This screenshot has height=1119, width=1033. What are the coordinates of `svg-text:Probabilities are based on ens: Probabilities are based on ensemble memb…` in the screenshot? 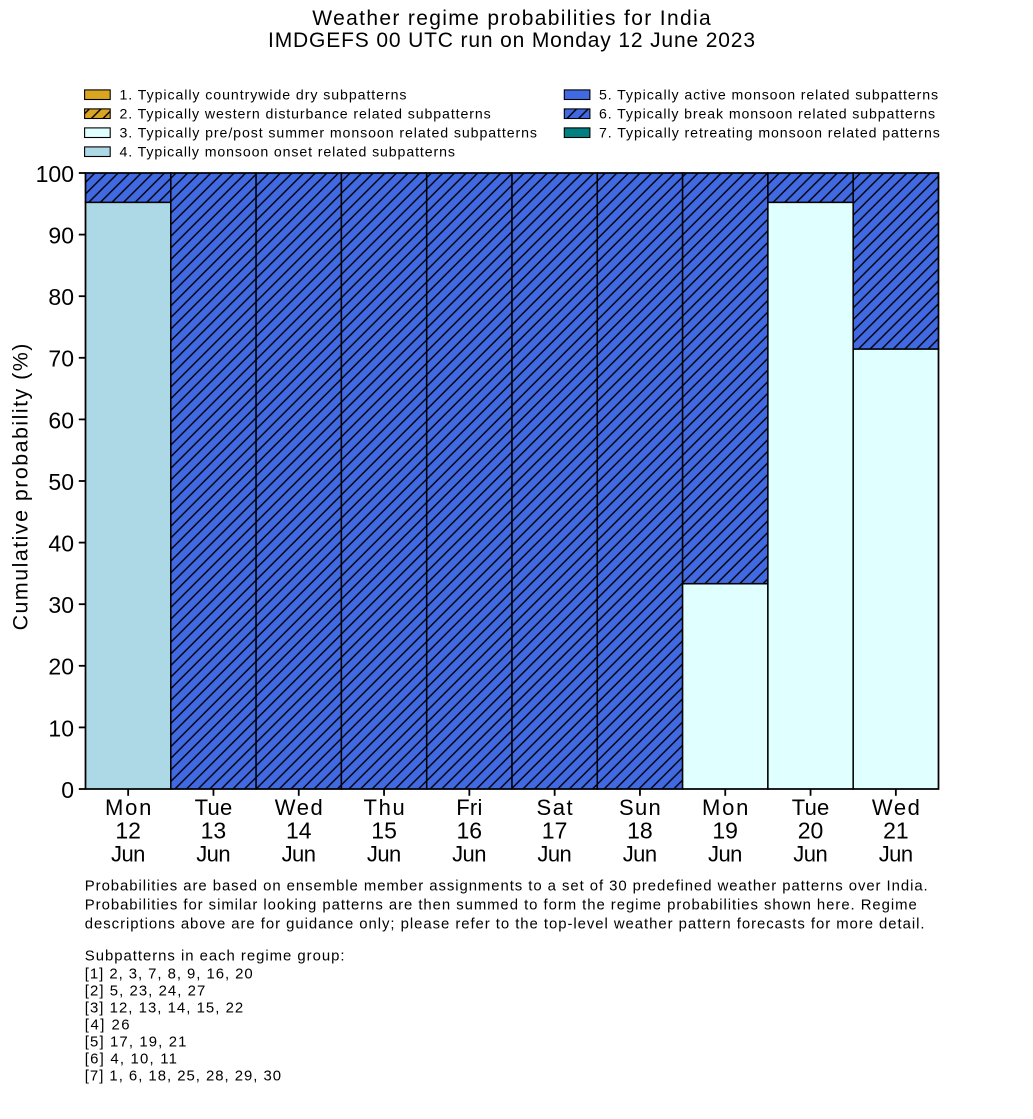 It's located at (506, 887).